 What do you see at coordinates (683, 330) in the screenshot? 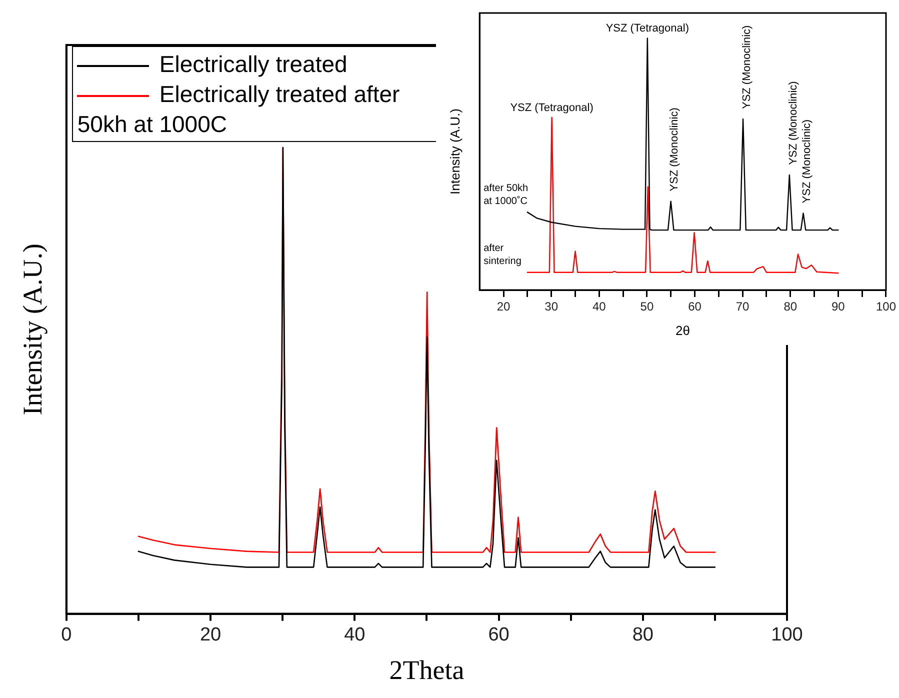
I see `x-axis-title: 2θ` at bounding box center [683, 330].